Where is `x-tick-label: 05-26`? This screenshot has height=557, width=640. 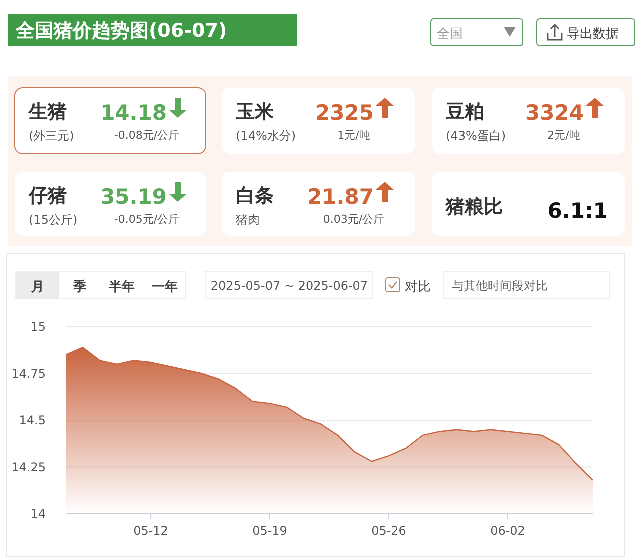
x-tick-label: 05-26 is located at coordinates (389, 531).